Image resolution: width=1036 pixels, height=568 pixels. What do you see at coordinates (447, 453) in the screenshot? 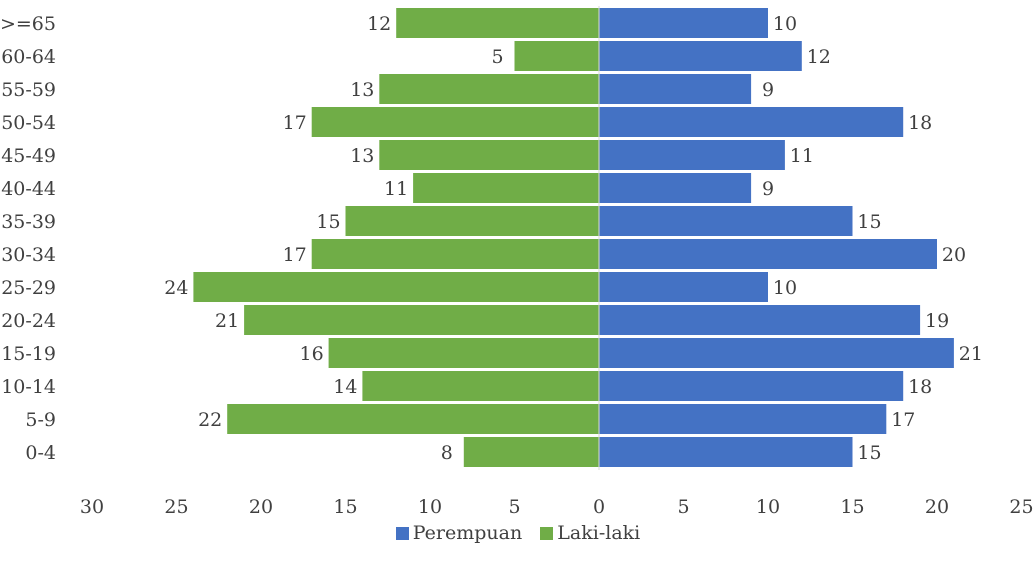
I see `data-label-laki-laki-0-4: 8` at bounding box center [447, 453].